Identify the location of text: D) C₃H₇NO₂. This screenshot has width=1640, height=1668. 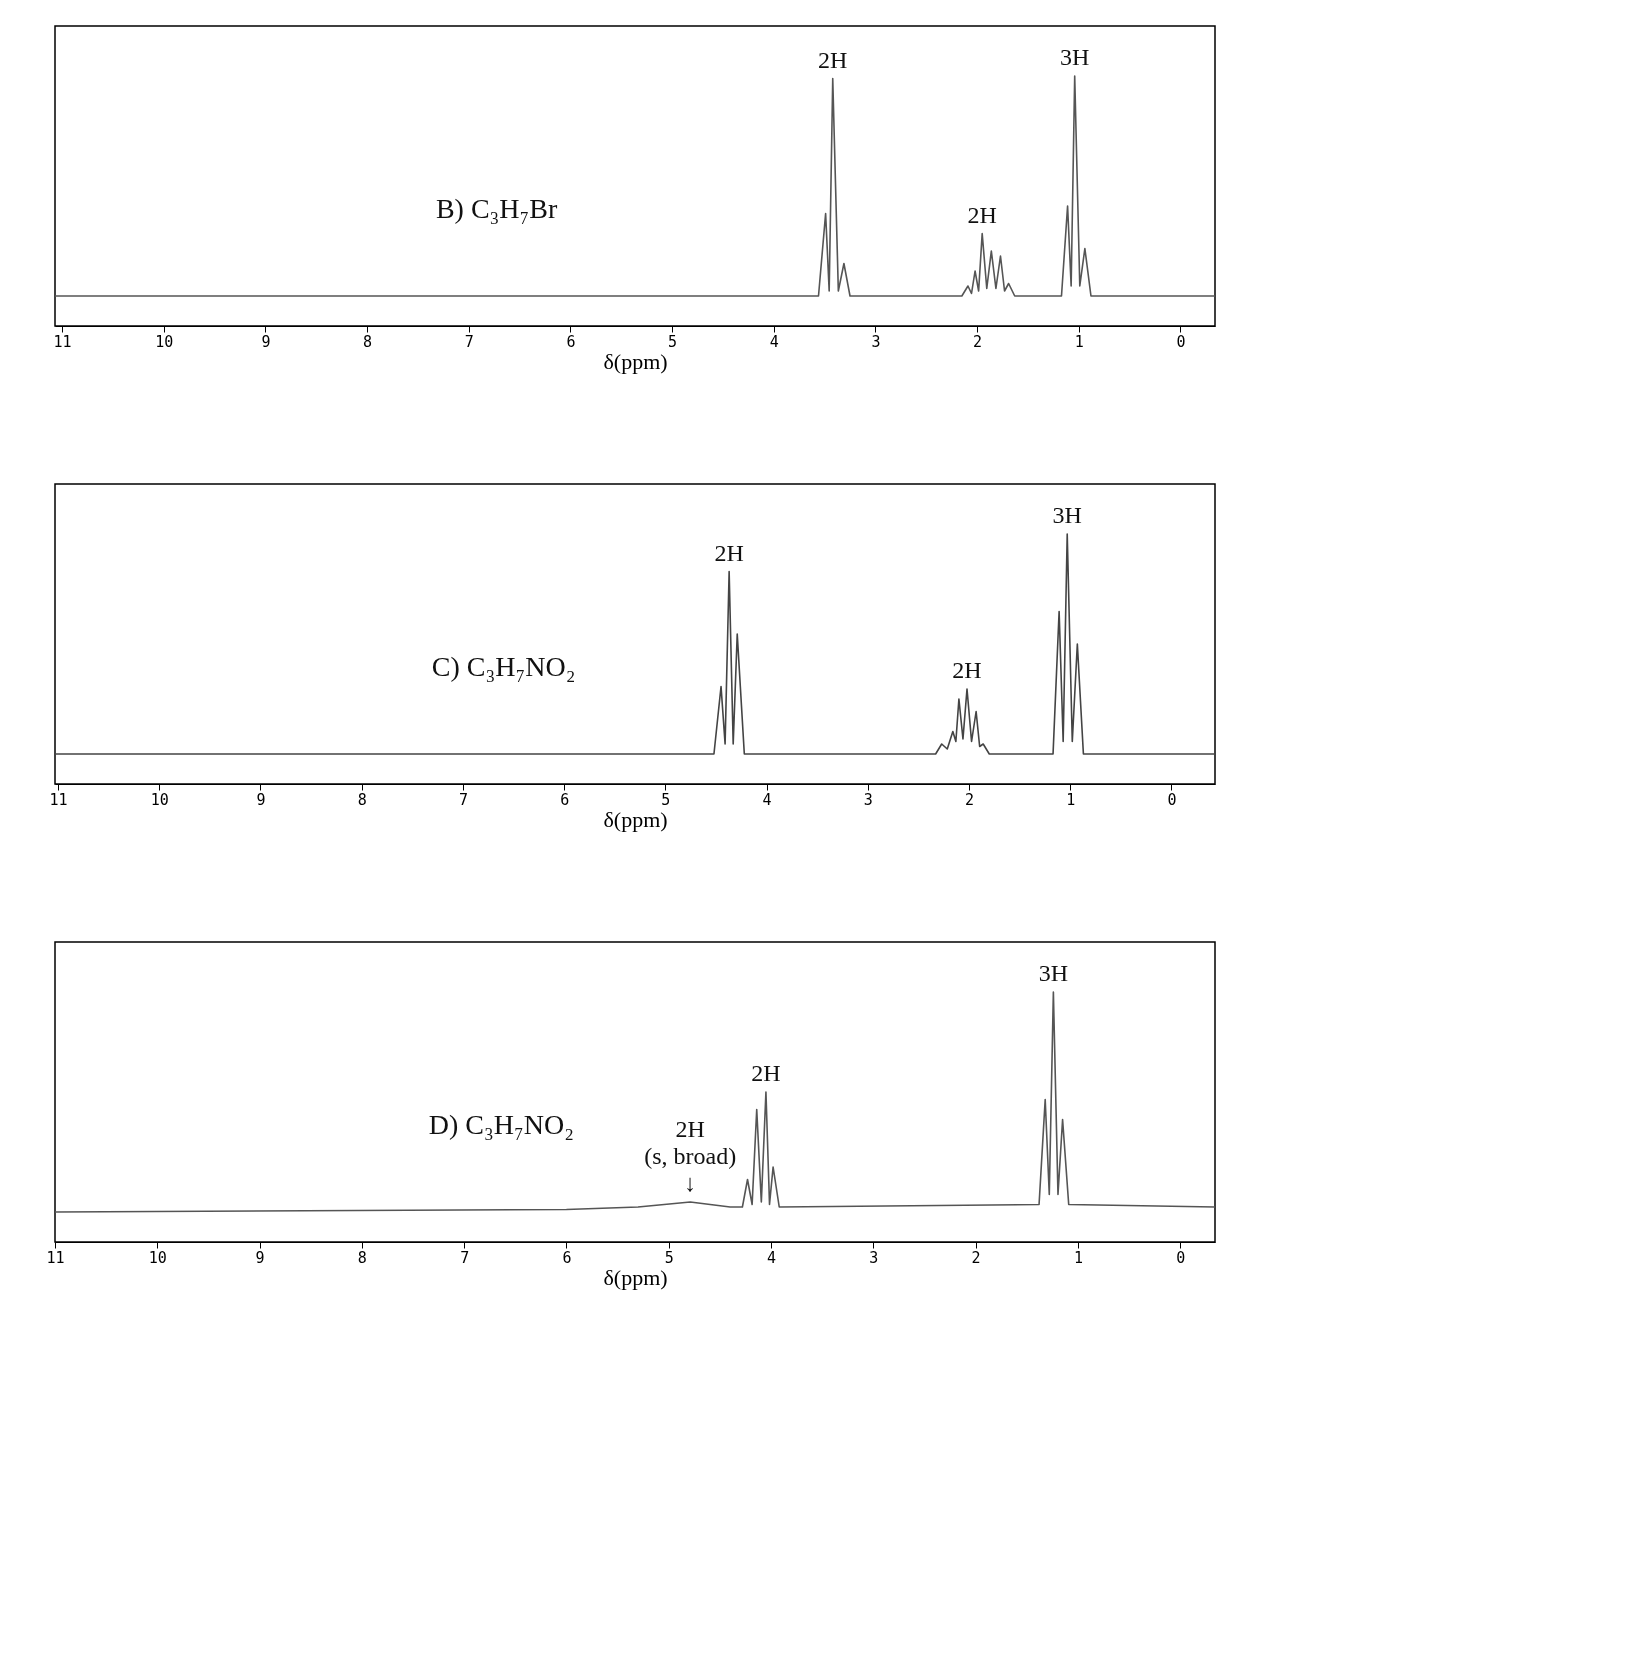
(501, 1124).